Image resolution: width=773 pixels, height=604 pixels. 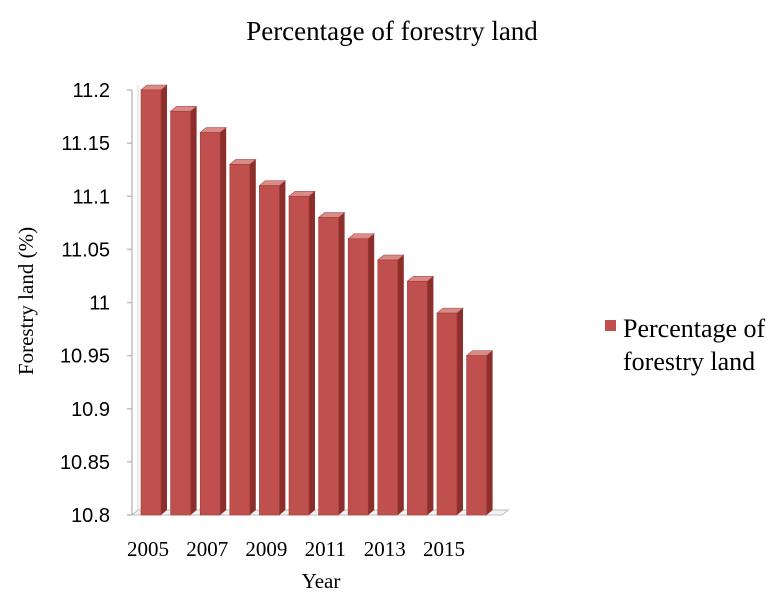 I want to click on x-tick-labels: 2005 2007 2009 2011 2013 2015, so click(x=296, y=549).